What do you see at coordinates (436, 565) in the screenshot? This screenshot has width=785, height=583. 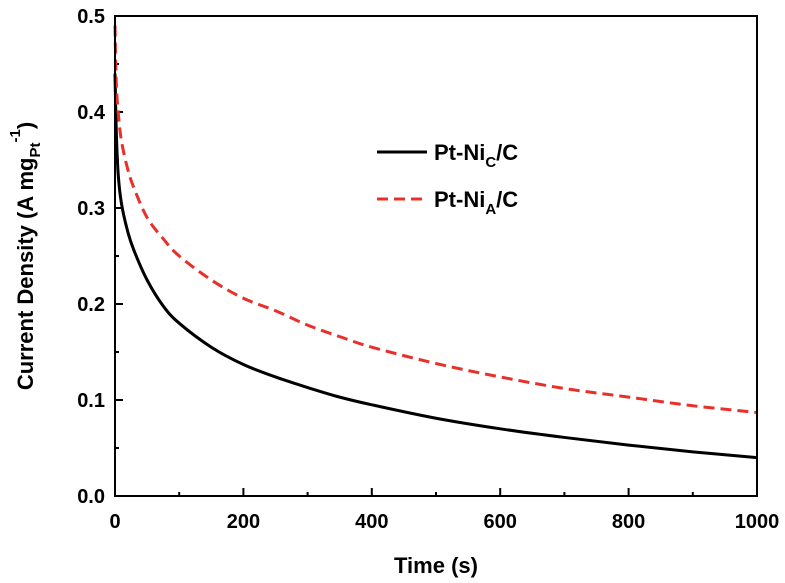 I see `x-axis-title: Time (s)` at bounding box center [436, 565].